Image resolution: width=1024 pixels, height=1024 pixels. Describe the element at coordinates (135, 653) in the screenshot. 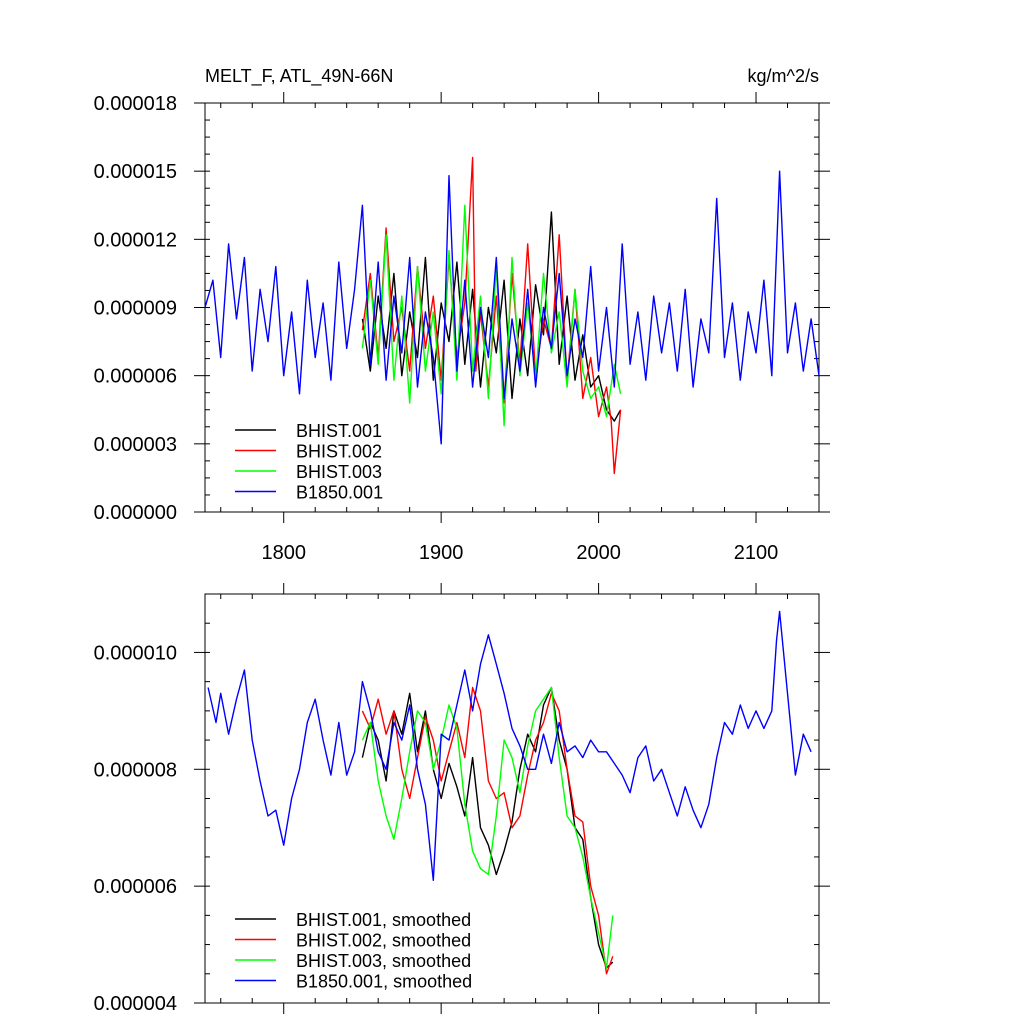

I see `y-tick-label: 0.000010` at that location.